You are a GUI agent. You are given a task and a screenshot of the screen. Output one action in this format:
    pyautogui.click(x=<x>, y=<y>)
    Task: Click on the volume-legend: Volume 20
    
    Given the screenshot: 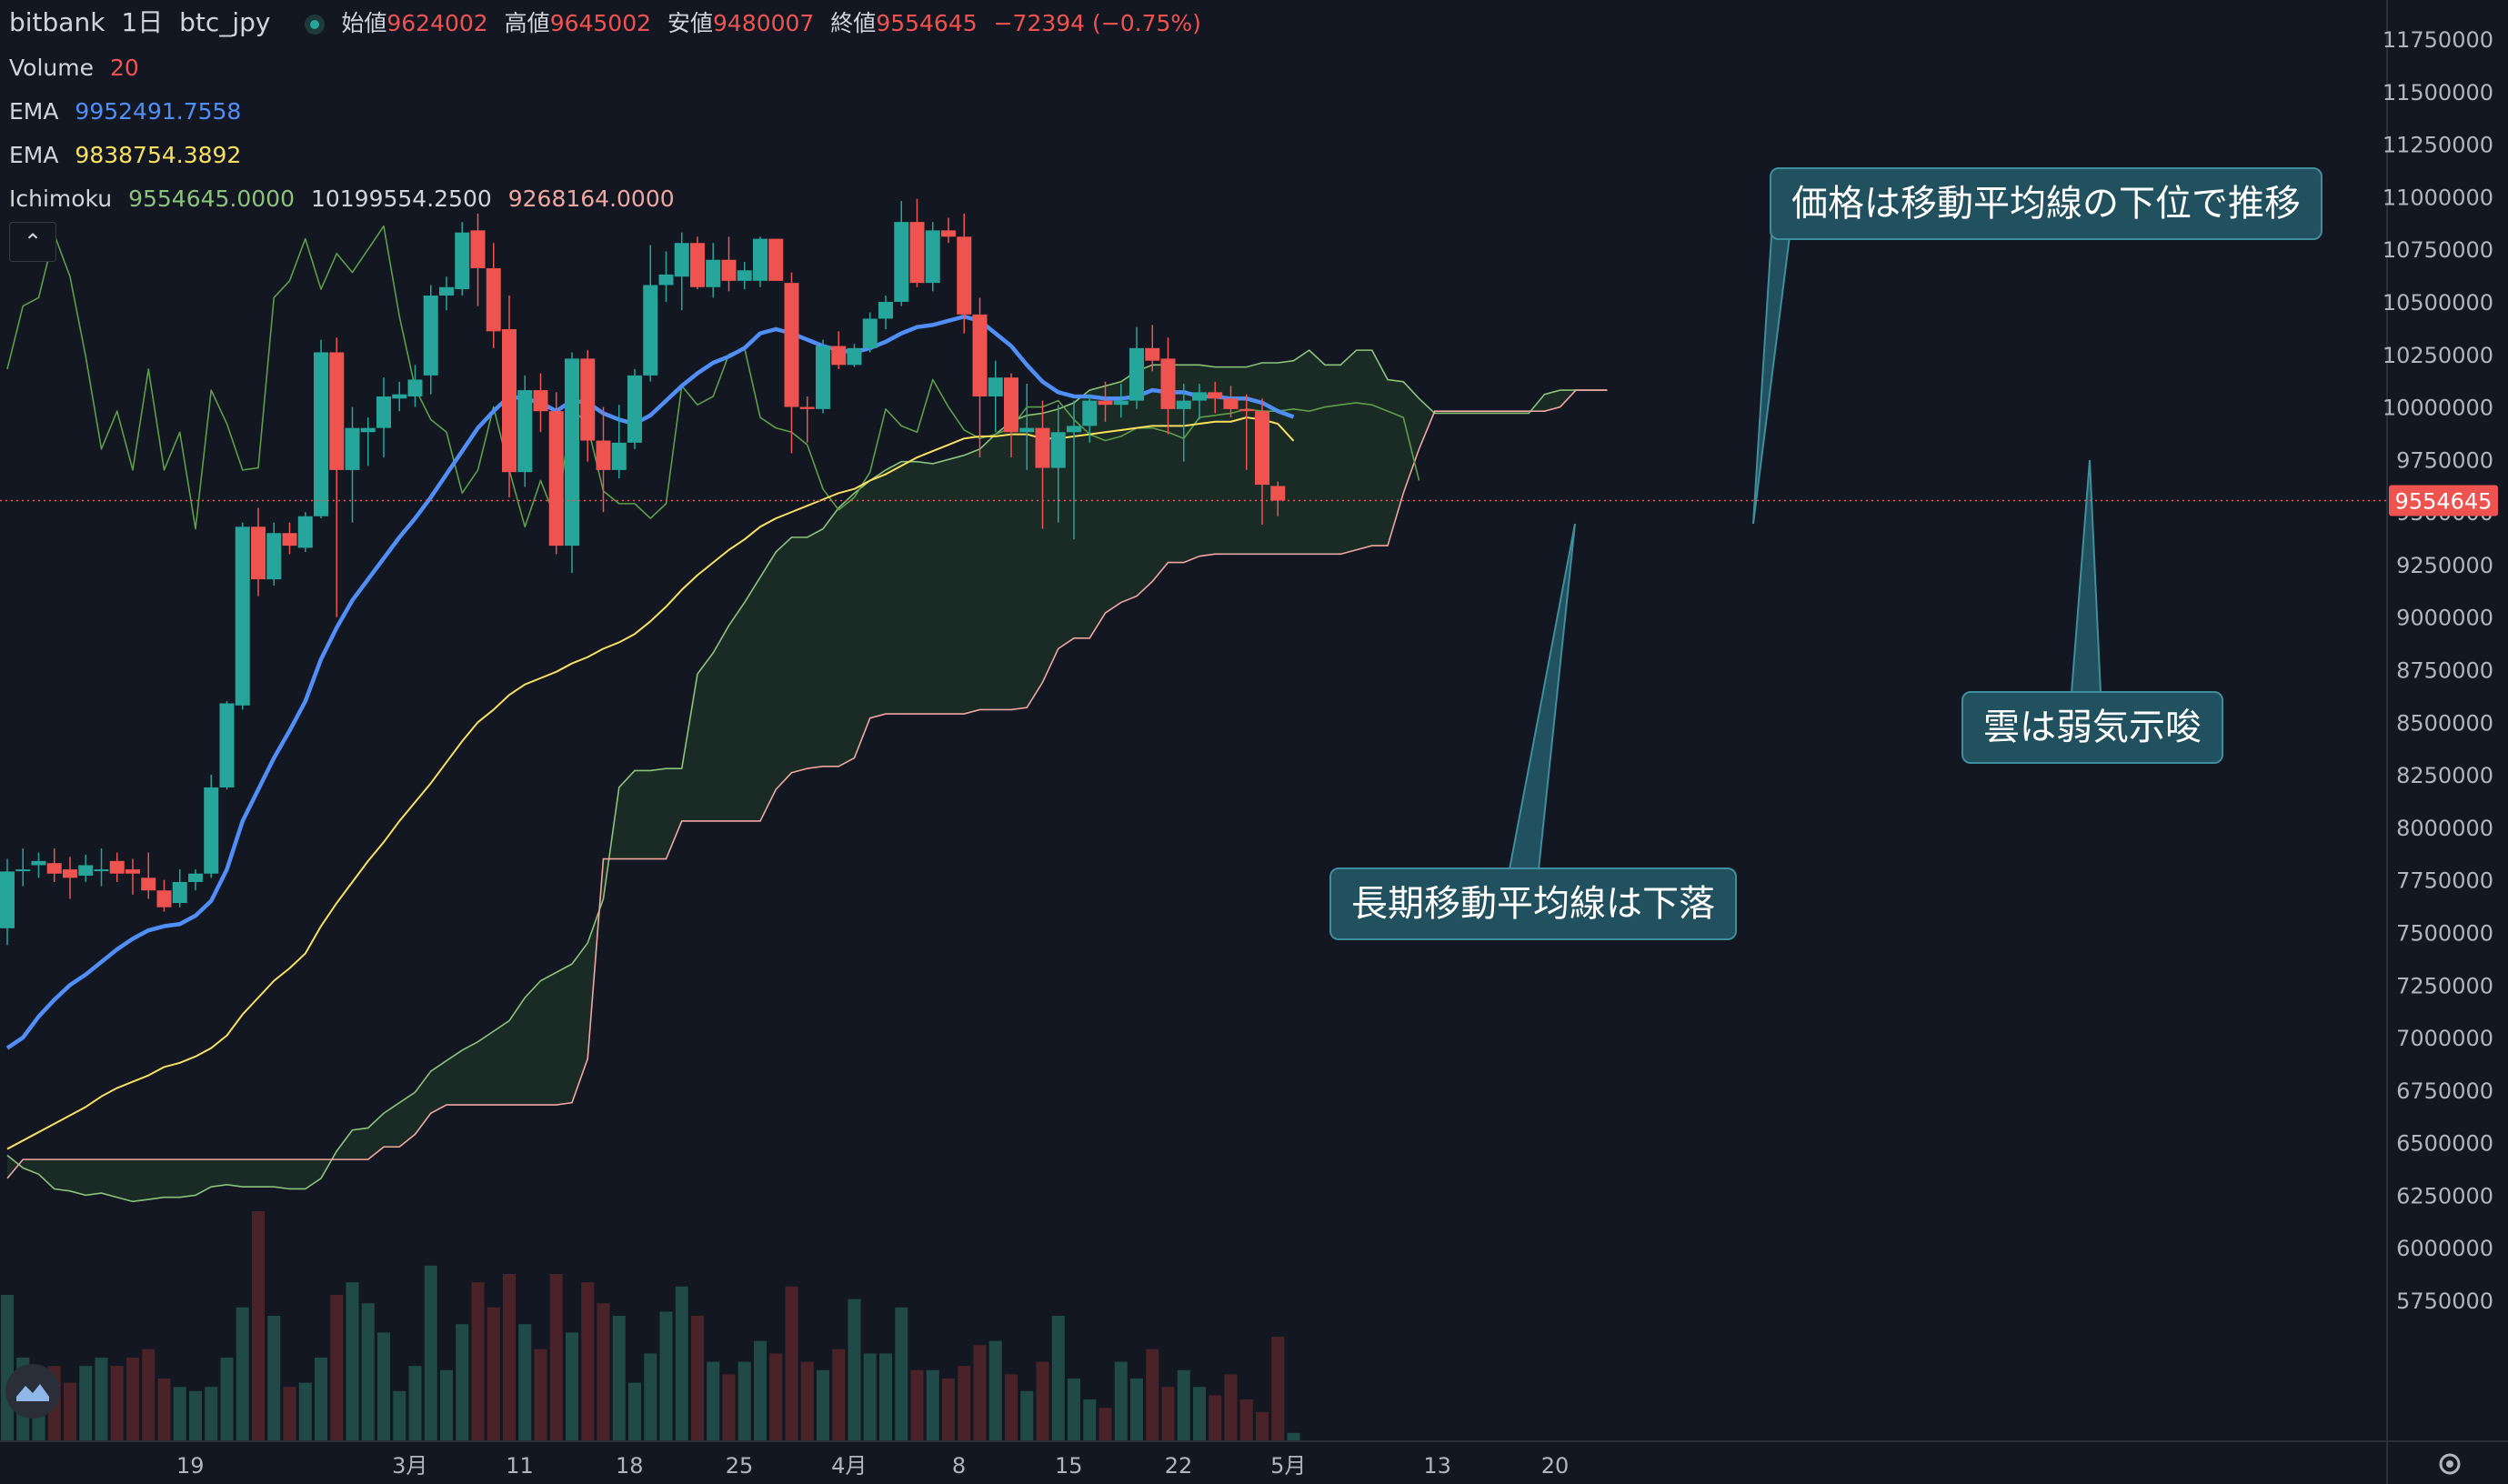 What is the action you would take?
    pyautogui.click(x=78, y=68)
    